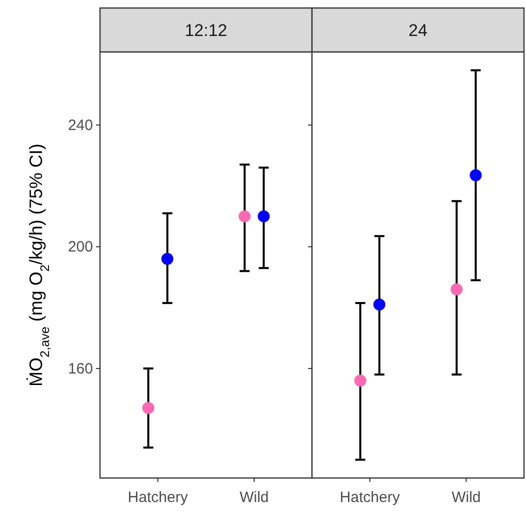  What do you see at coordinates (80, 369) in the screenshot?
I see `y-tick-label: 160` at bounding box center [80, 369].